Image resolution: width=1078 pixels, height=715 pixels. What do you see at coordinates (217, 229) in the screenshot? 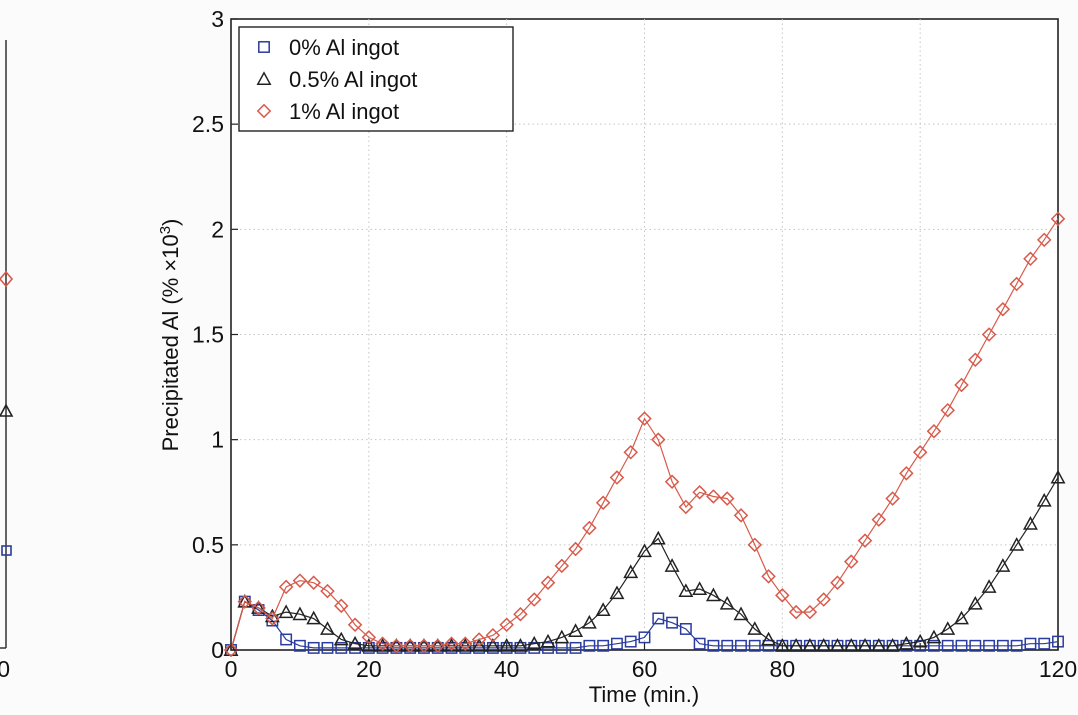
I see `y-tick-label: 2` at bounding box center [217, 229].